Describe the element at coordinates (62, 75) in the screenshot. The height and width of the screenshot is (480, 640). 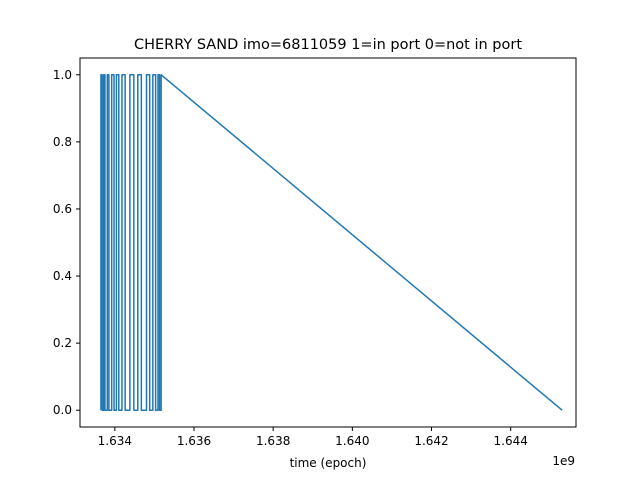
I see `y-tick-label: 1.0` at that location.